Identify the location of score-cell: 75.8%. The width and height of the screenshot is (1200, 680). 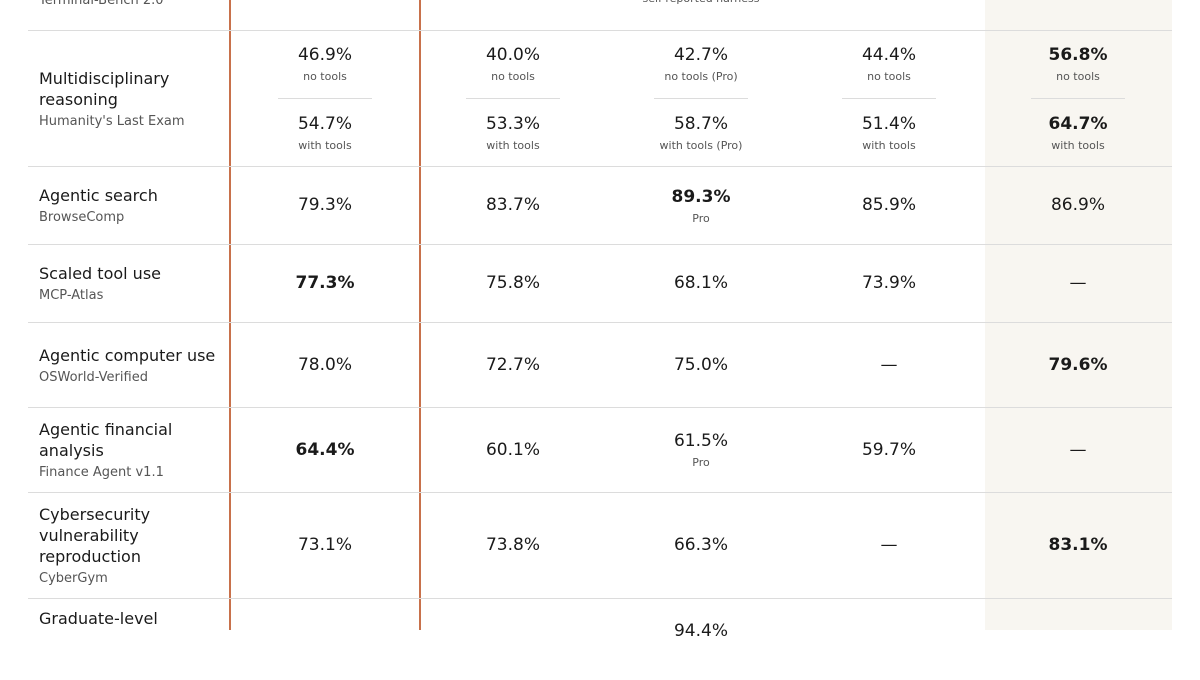
(513, 283).